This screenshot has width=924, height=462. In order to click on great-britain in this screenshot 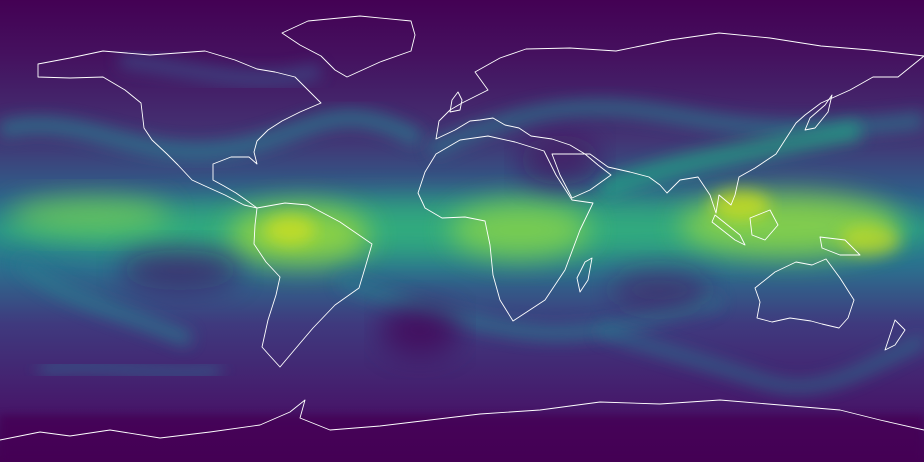, I will do `click(456, 102)`.